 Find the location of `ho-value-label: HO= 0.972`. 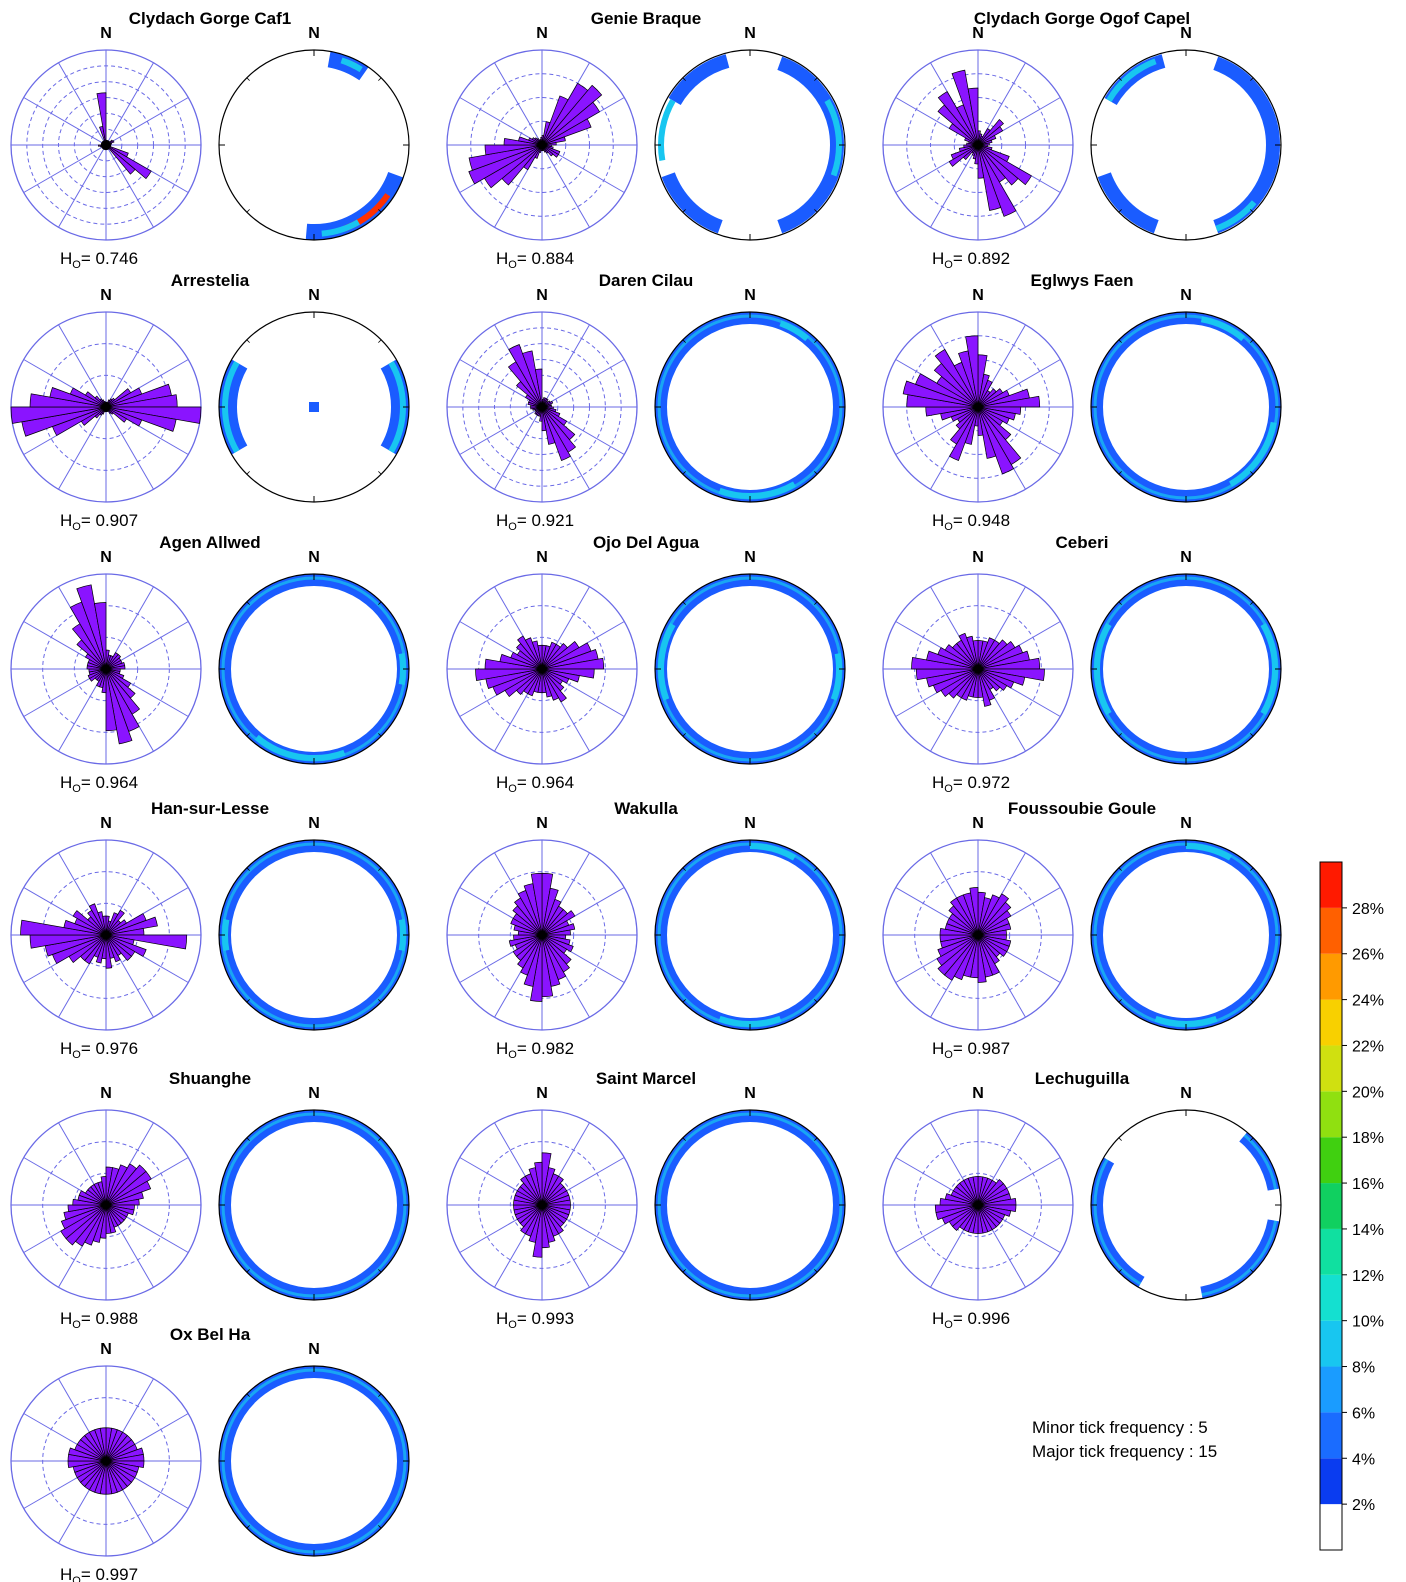

ho-value-label: HO= 0.972 is located at coordinates (971, 784).